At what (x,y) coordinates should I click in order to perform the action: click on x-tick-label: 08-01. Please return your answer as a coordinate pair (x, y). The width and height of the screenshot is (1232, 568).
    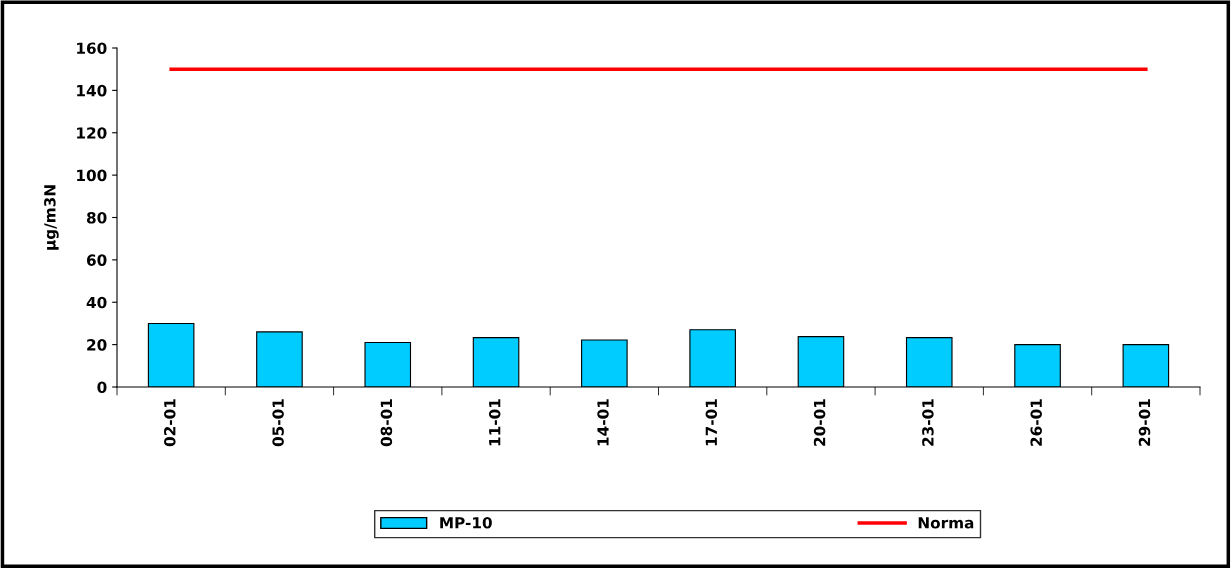
    Looking at the image, I should click on (386, 423).